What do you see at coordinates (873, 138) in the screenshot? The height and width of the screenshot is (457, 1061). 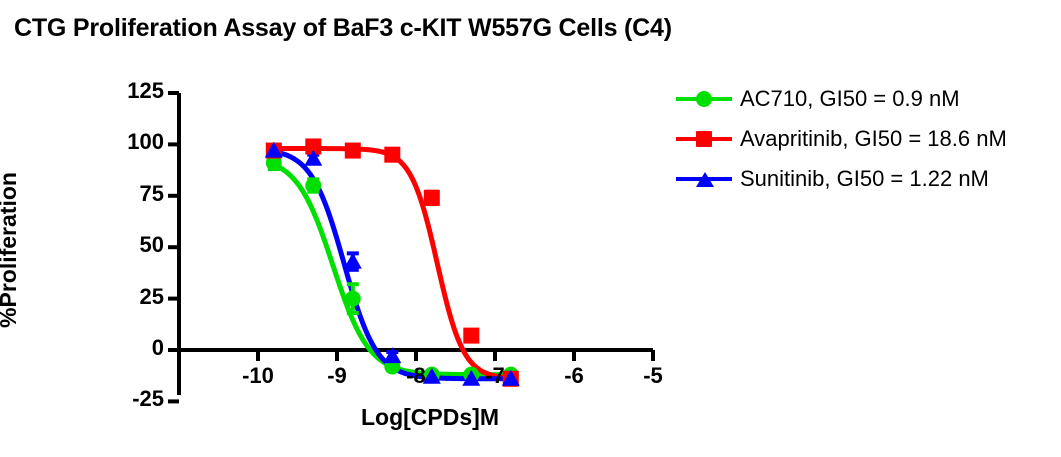 I see `legend-label: Avapritinib, GI50 = 18.6 nM` at bounding box center [873, 138].